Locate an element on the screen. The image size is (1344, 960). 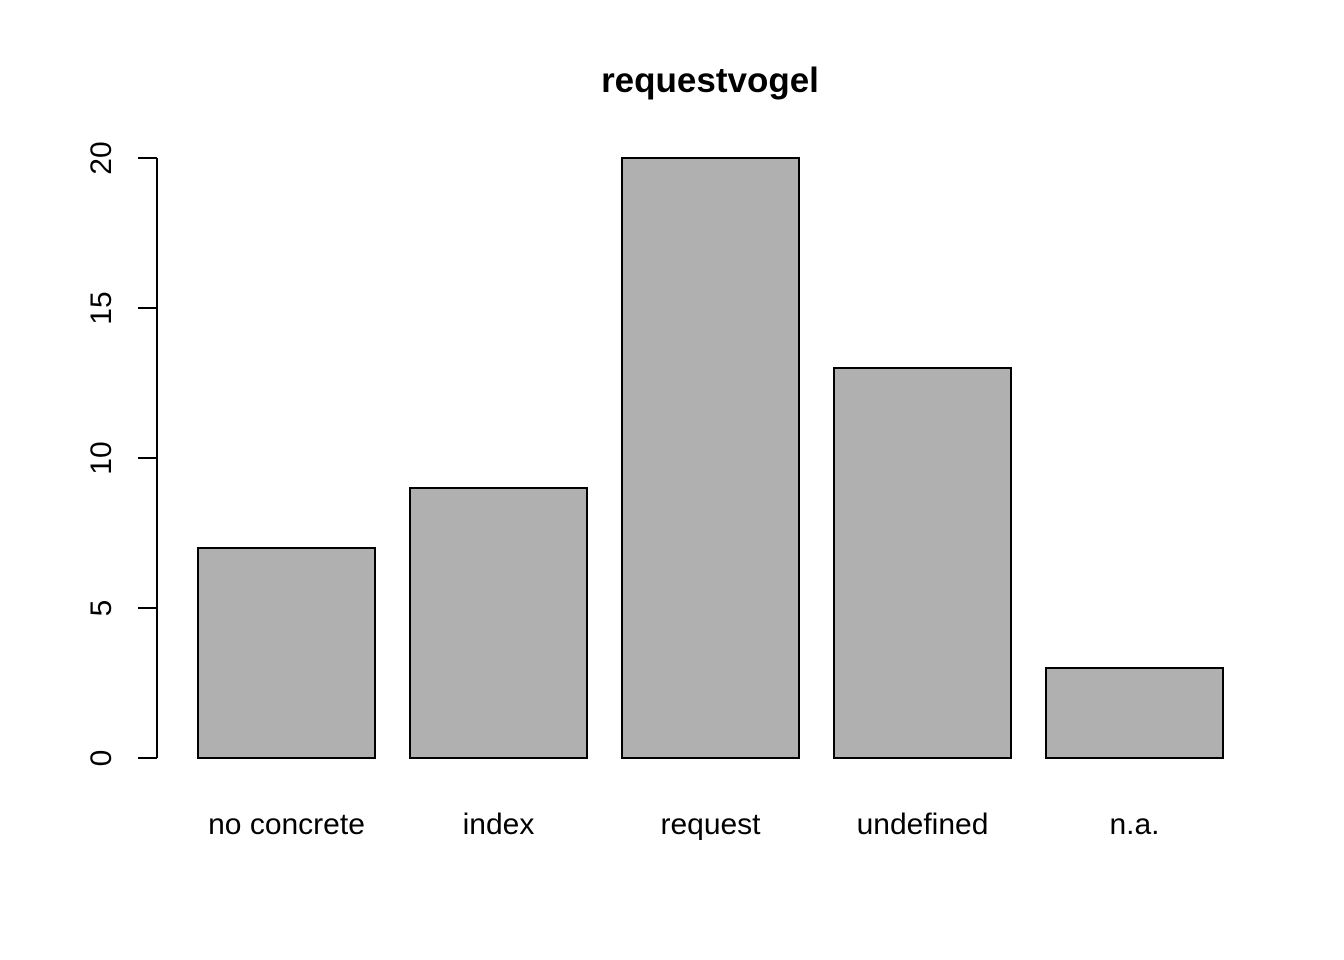
x-category-label: n.a. is located at coordinates (1134, 824).